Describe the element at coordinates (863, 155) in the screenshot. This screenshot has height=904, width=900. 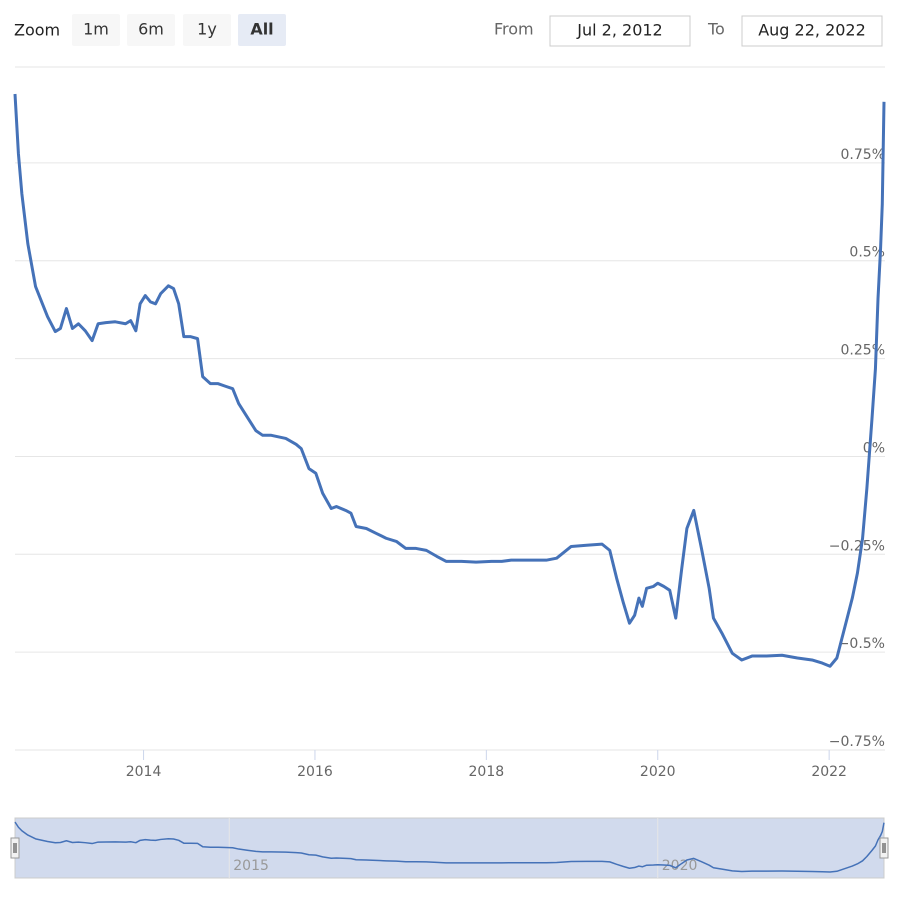
I see `y-tick-label: 0.75%` at that location.